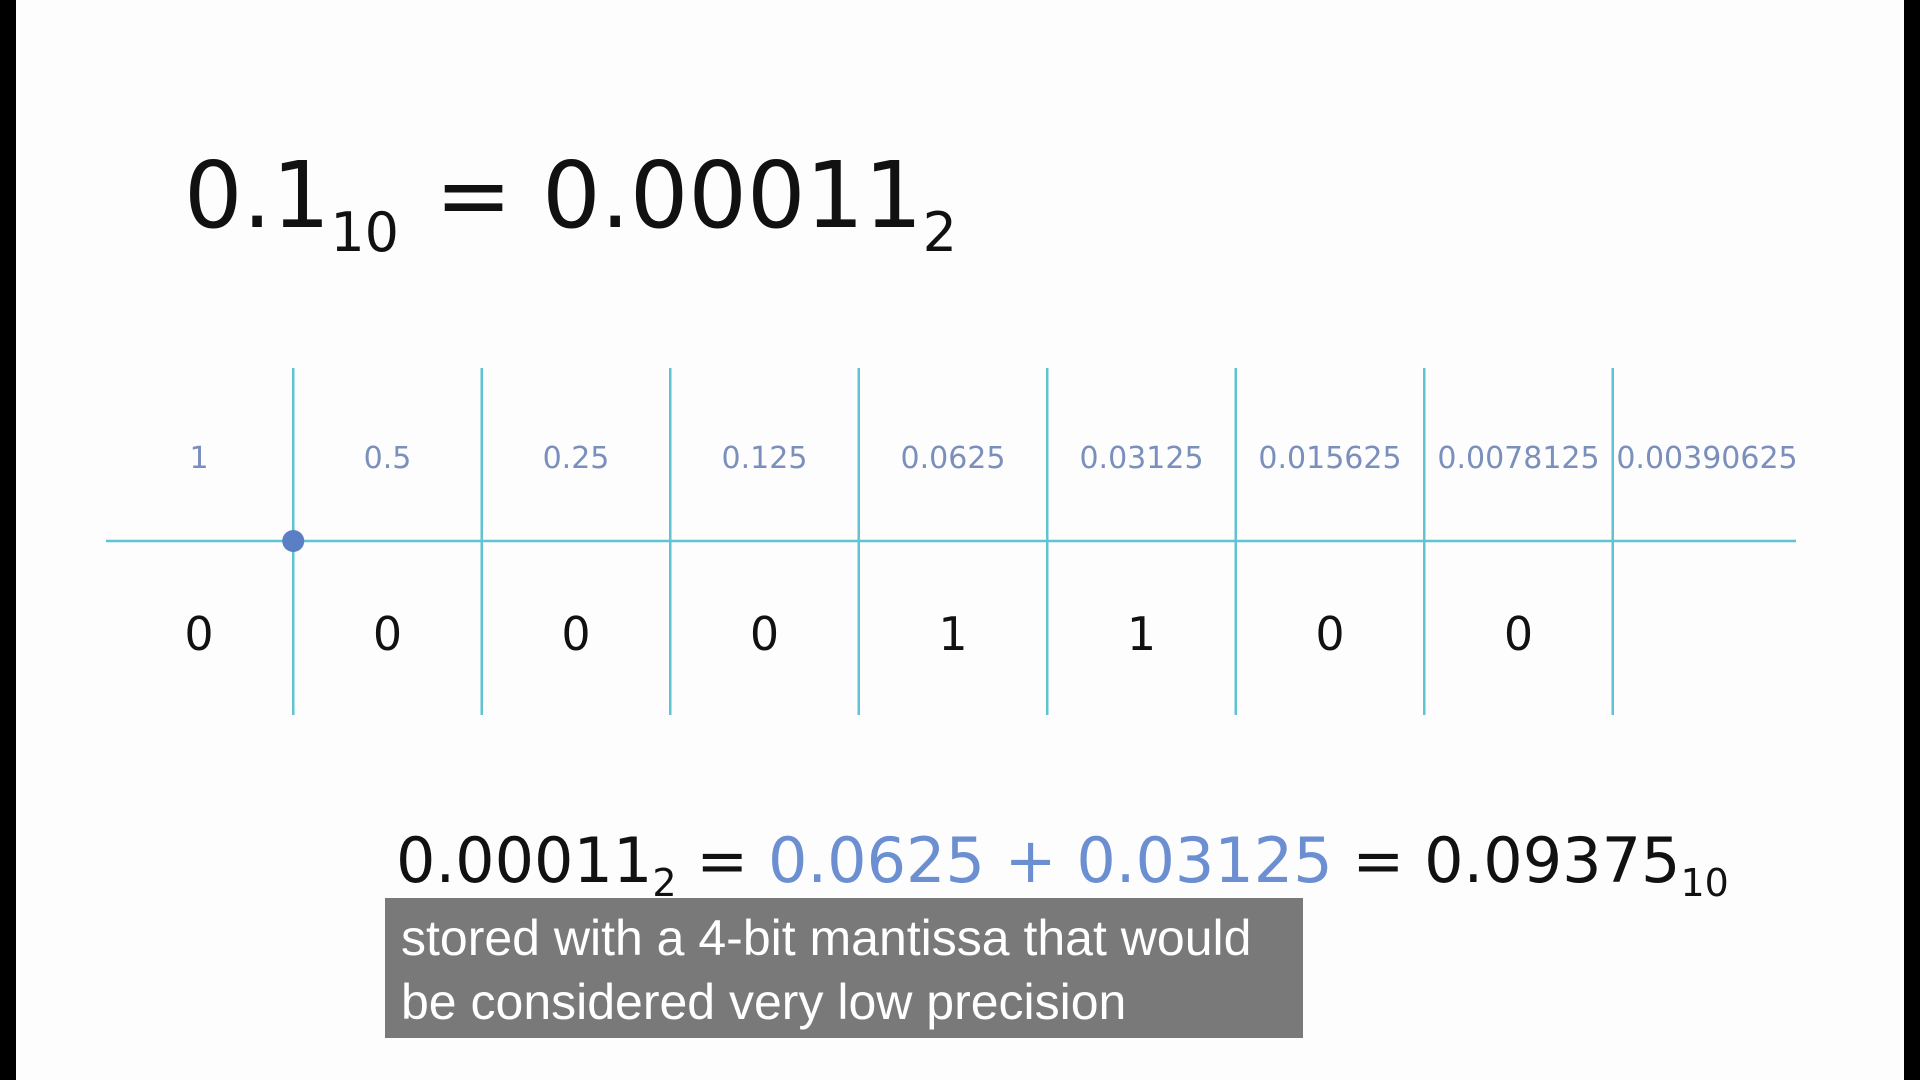  What do you see at coordinates (474, 195) in the screenshot?
I see `headline-equals-sign: =` at bounding box center [474, 195].